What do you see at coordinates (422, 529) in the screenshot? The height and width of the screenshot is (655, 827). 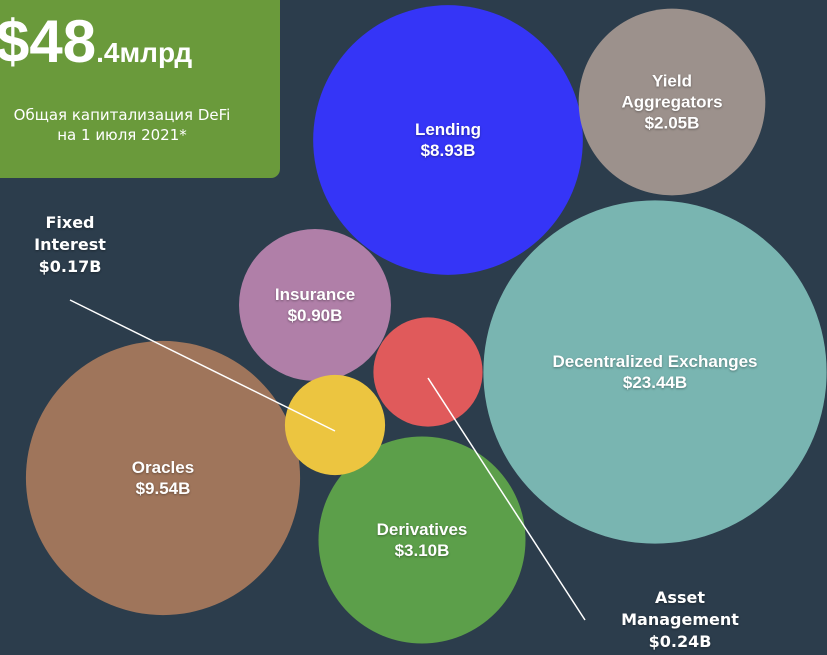 I see `category-label: Derivatives` at bounding box center [422, 529].